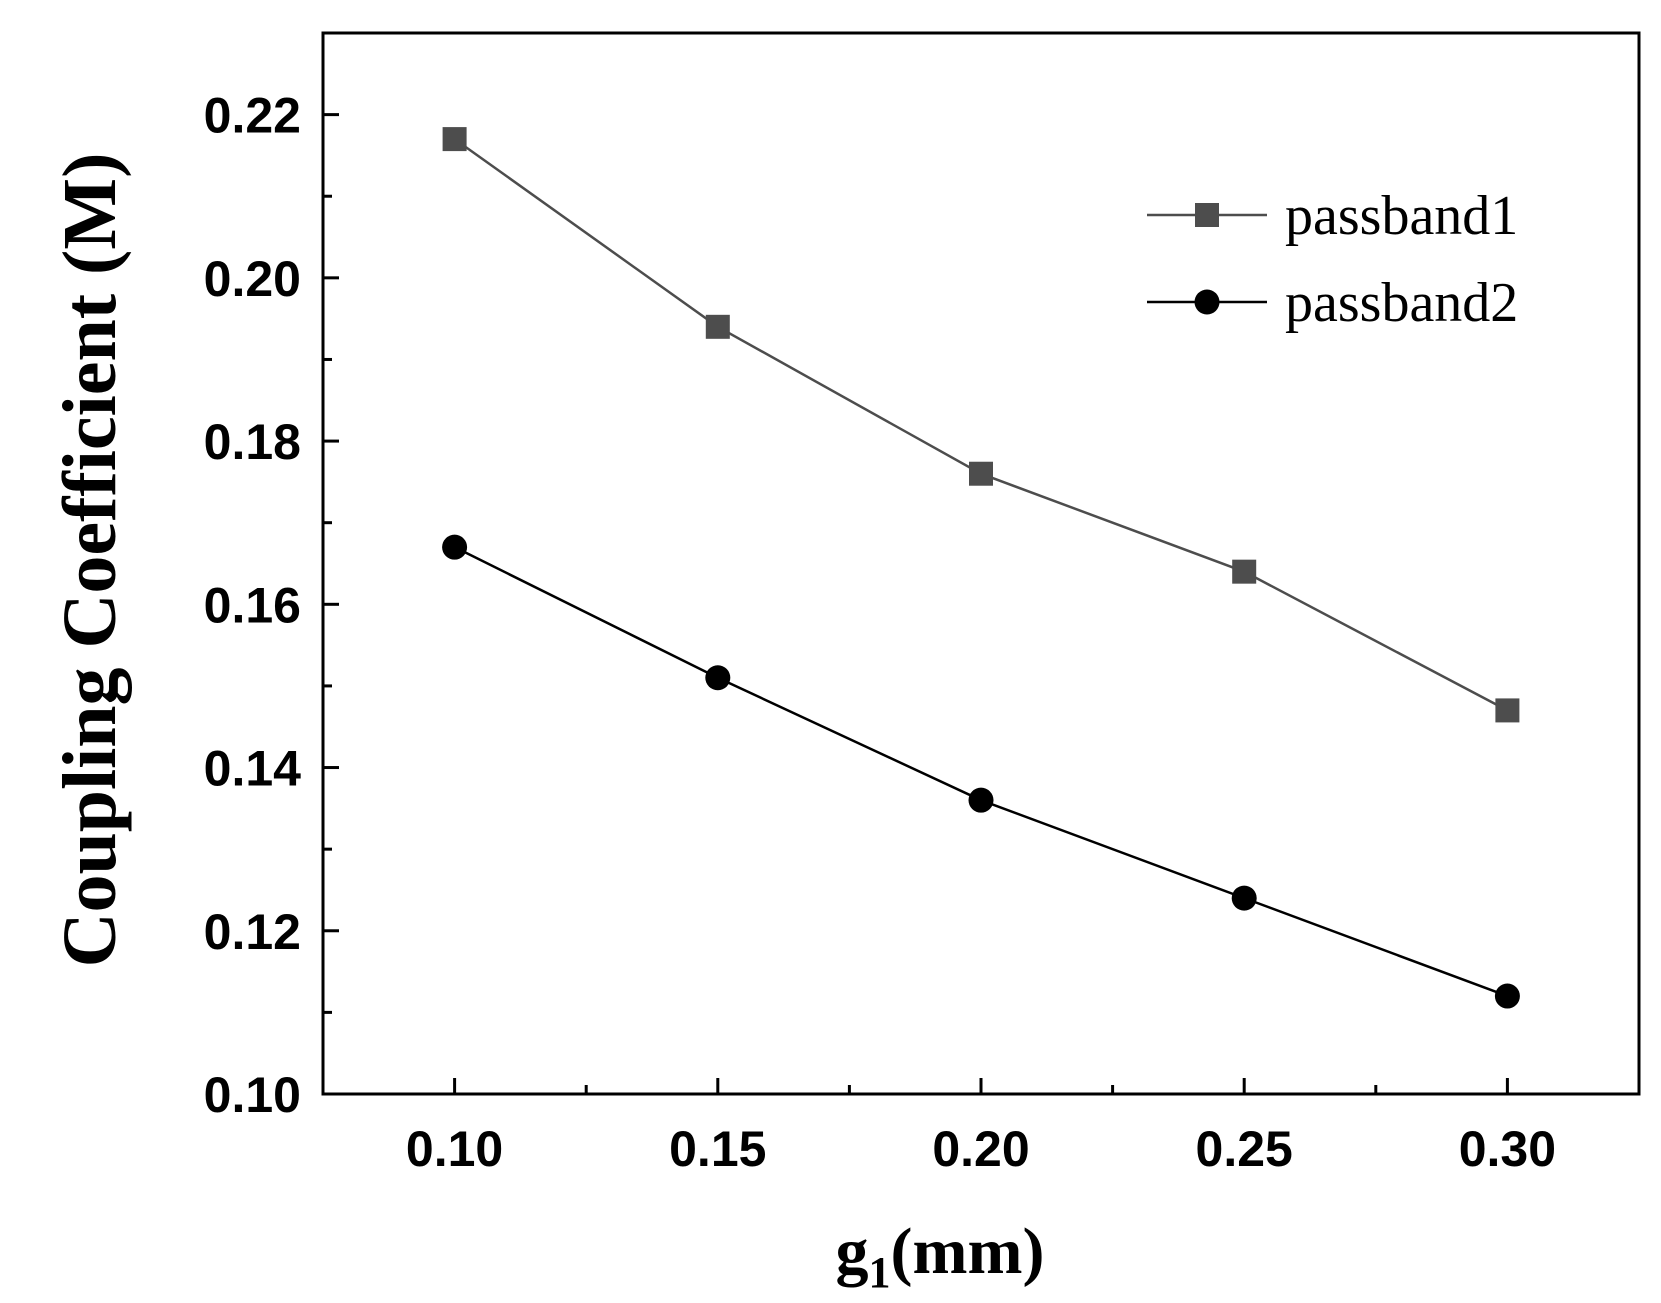 The image size is (1661, 1303). I want to click on x-axis-title: g1(mm), so click(940, 1256).